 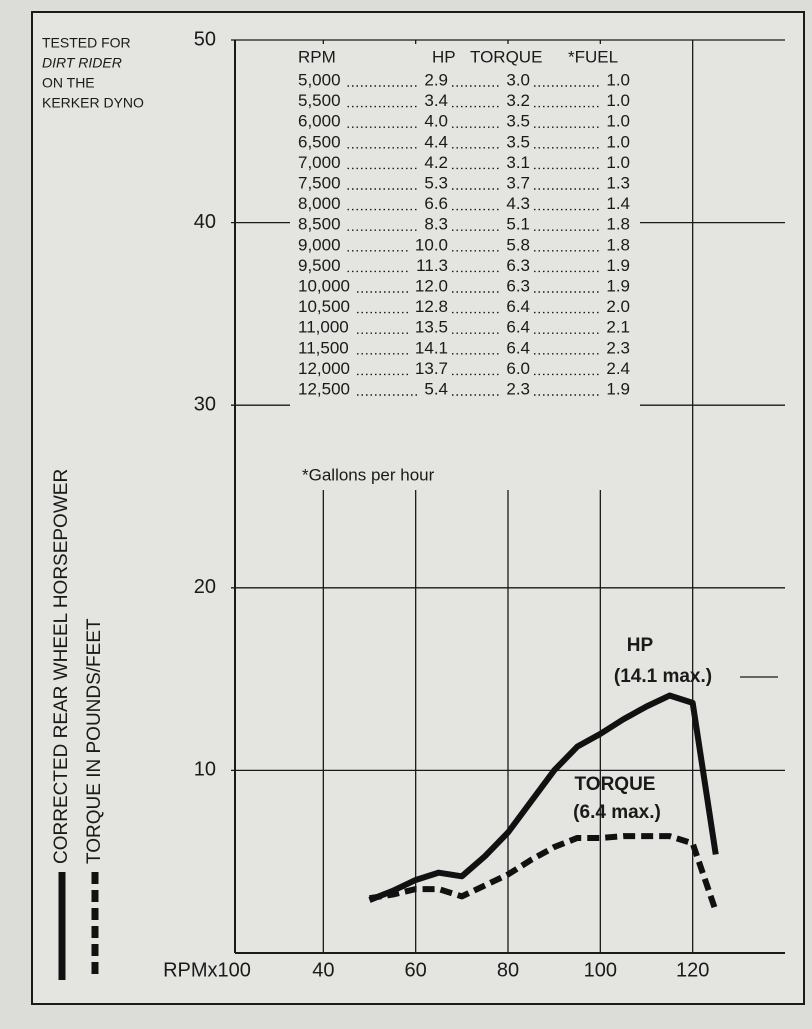 I want to click on table-cell: 9,000, so click(x=319, y=244).